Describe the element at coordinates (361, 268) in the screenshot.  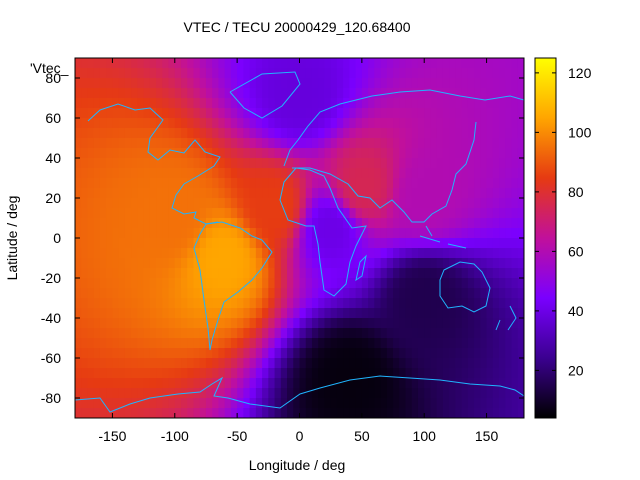
I see `coastline-madagascar` at that location.